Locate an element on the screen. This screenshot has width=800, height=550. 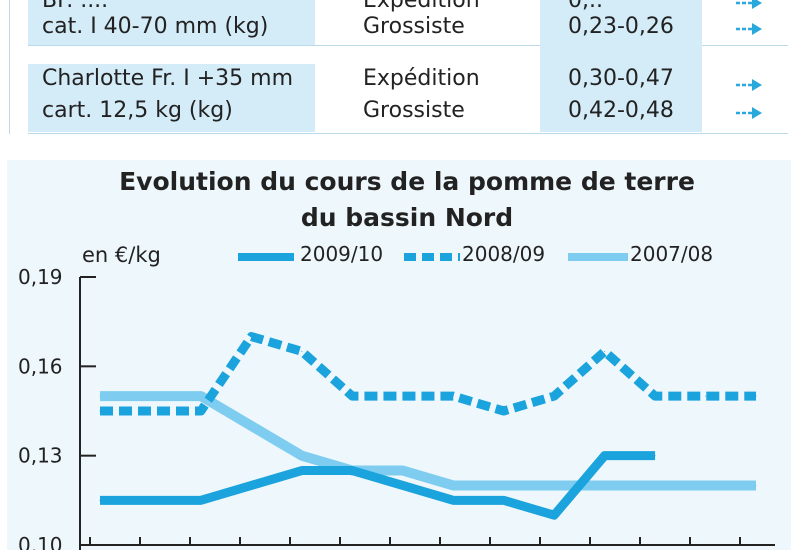
price-line: 0,23-0,26 is located at coordinates (621, 26).